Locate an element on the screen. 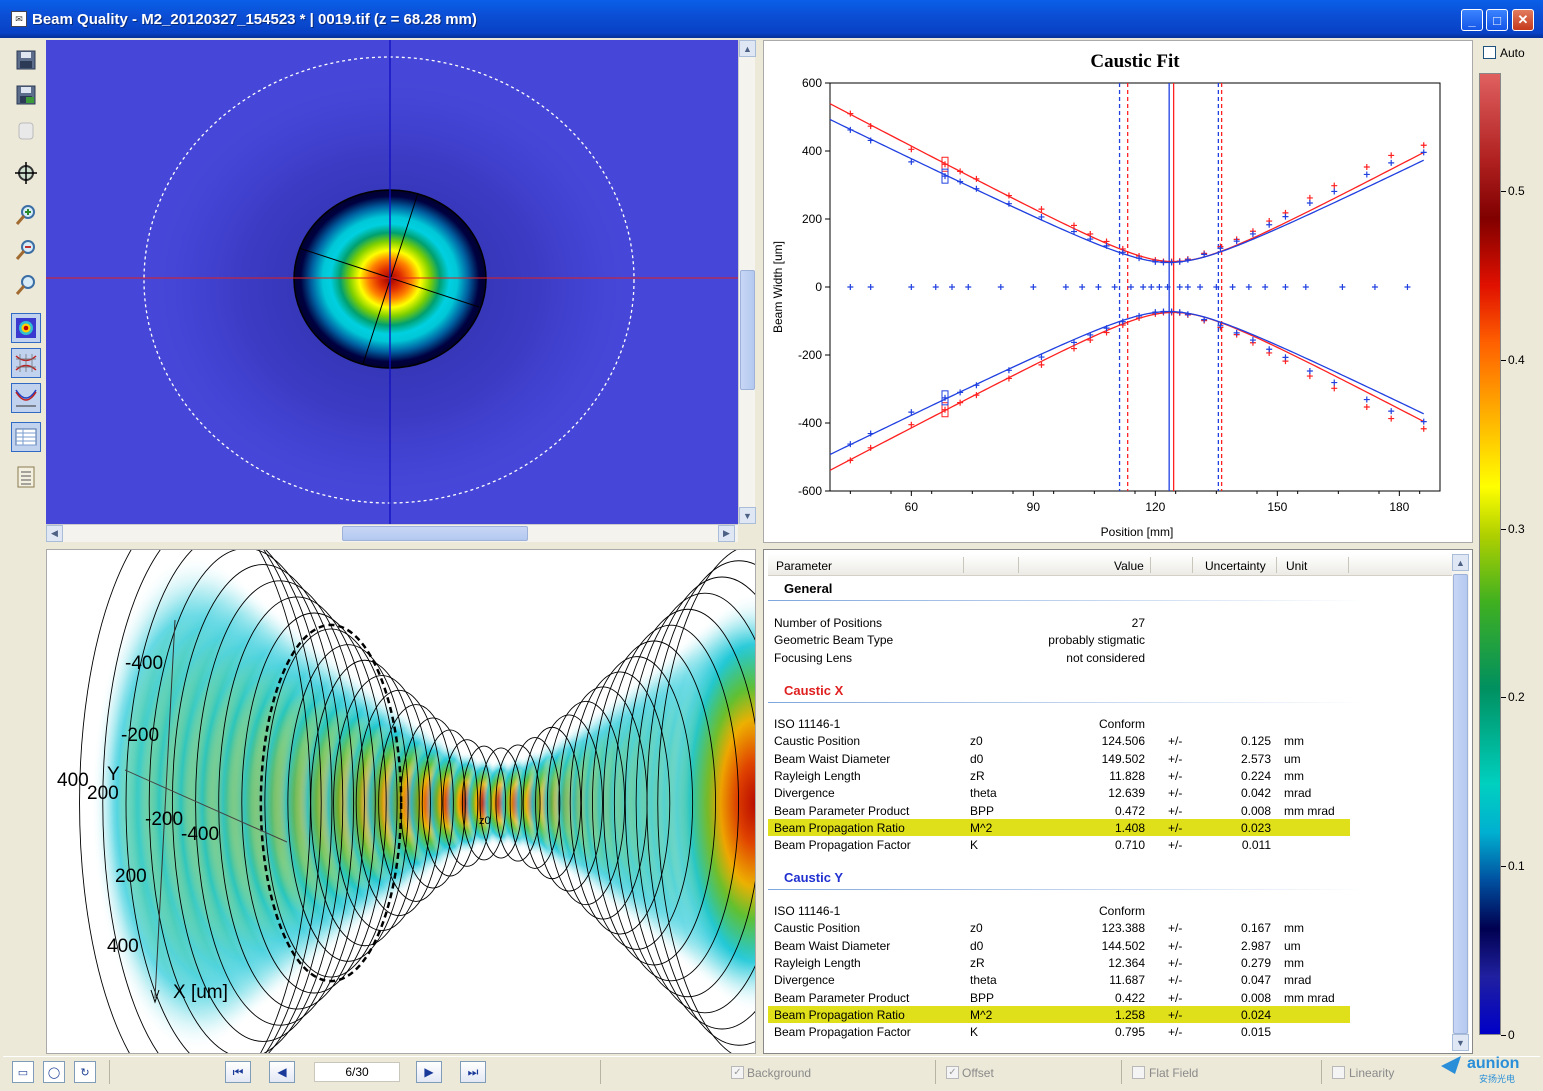  table-row: Divergence theta 12.639 +/- 0.042 mrad is located at coordinates (1059, 792).